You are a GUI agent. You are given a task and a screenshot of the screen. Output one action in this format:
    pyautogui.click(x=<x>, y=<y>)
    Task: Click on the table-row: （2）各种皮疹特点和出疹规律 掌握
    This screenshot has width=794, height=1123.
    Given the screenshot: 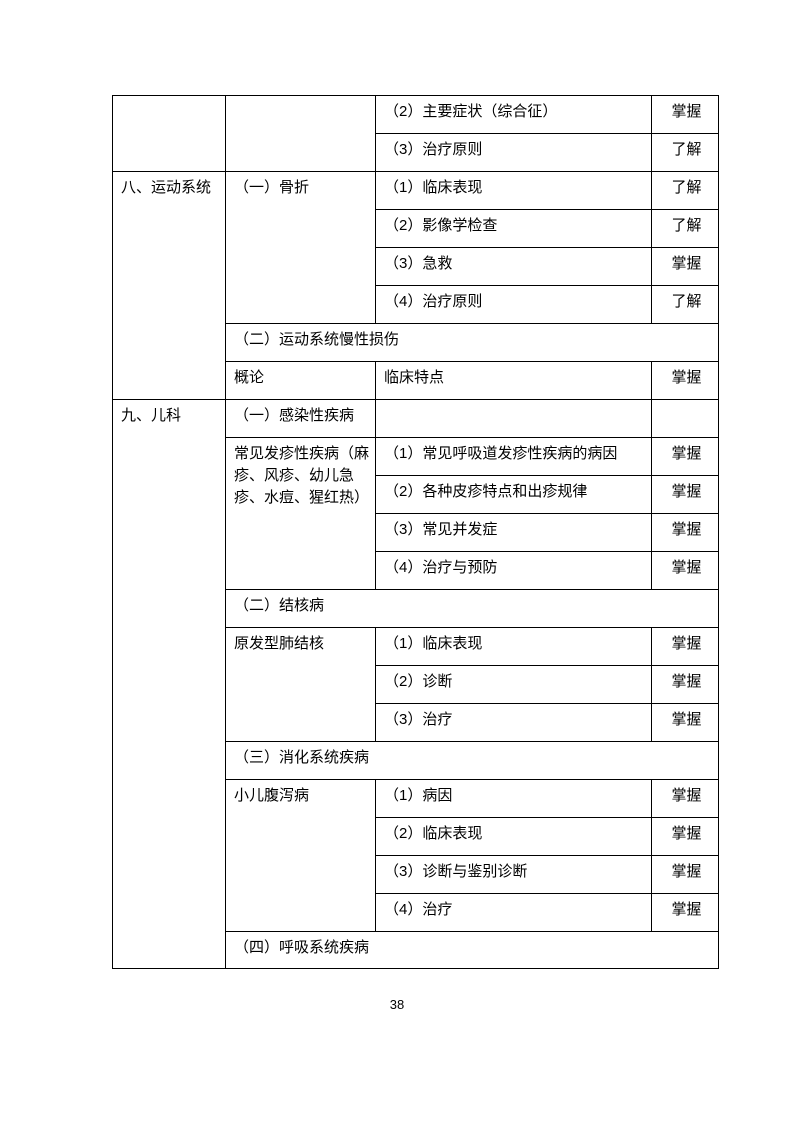 What is the action you would take?
    pyautogui.click(x=416, y=494)
    